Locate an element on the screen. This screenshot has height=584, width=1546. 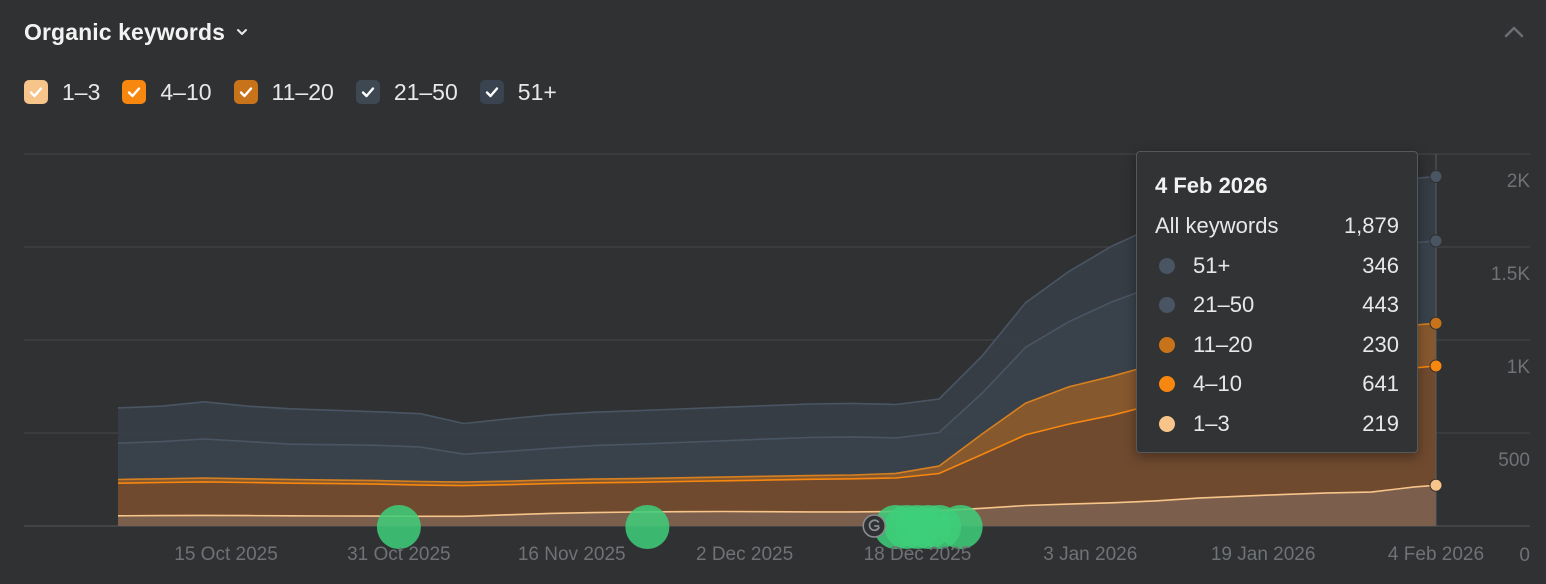
y-tick-label: 2K is located at coordinates (1519, 181).